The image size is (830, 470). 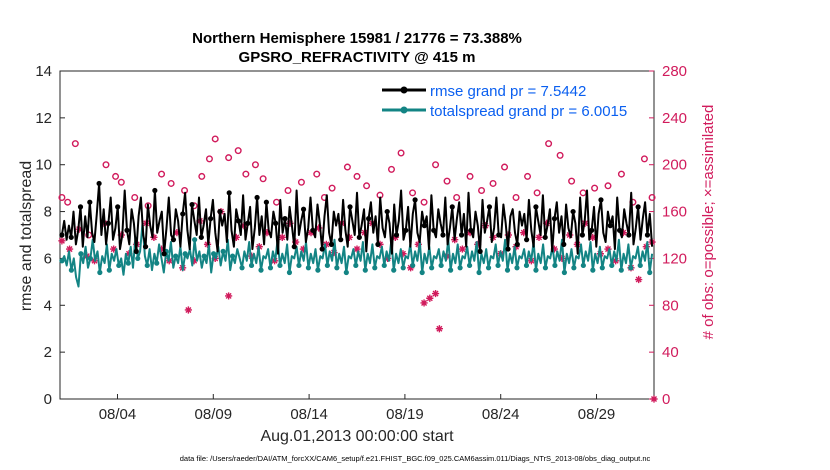 I want to click on y-right-tick-label-7: 280, so click(x=674, y=71).